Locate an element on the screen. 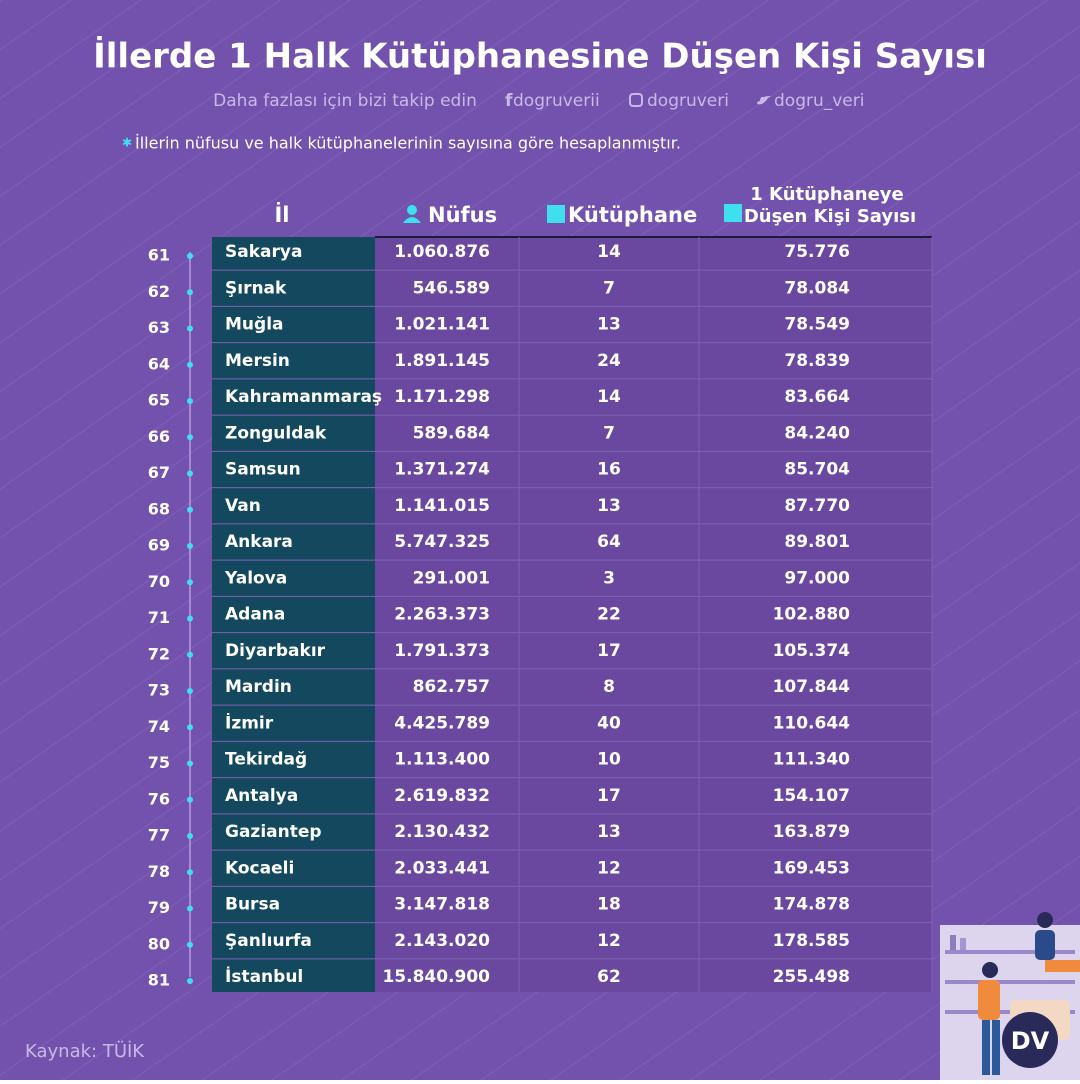  rank: 71 is located at coordinates (159, 617).